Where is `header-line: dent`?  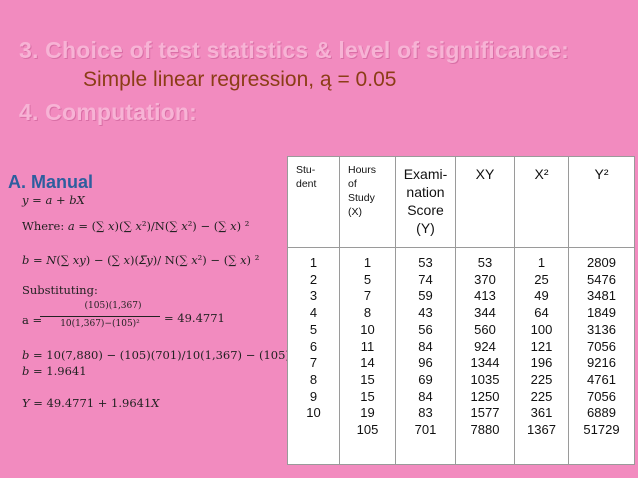
header-line: dent is located at coordinates (306, 184).